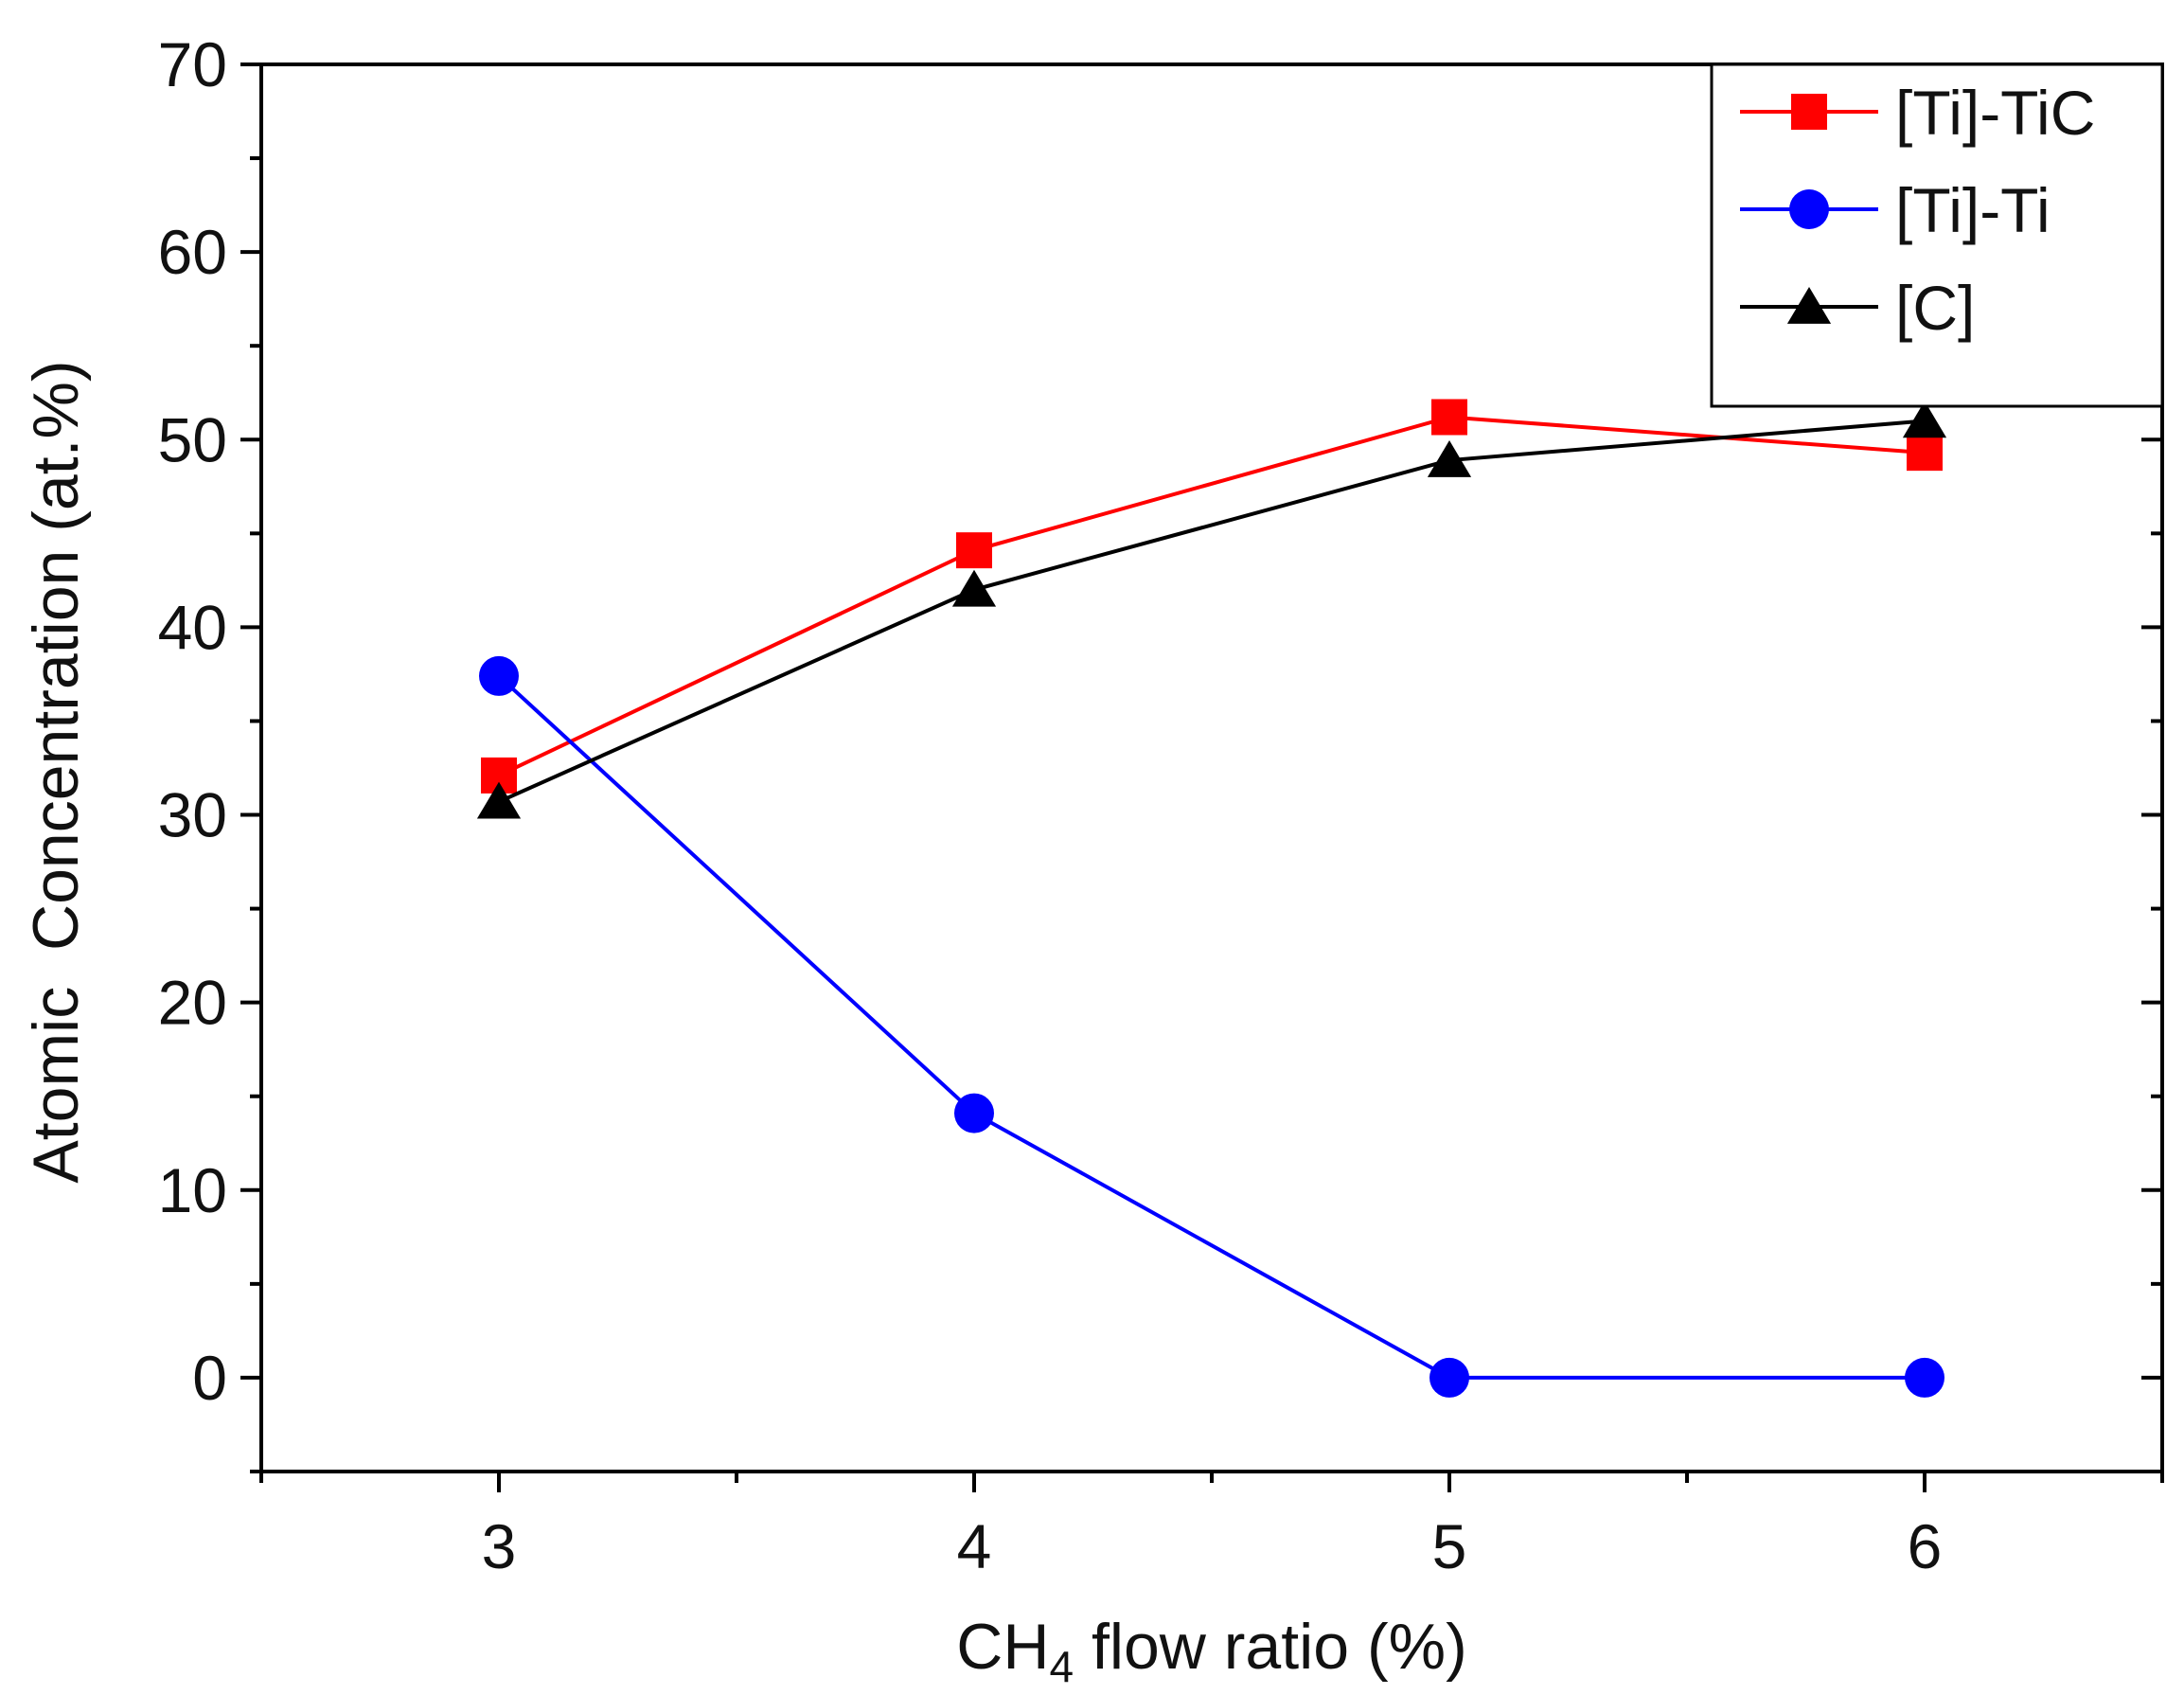 The image size is (2184, 1695). Describe the element at coordinates (1995, 113) in the screenshot. I see `legend-label: [Ti]-TiC` at that location.